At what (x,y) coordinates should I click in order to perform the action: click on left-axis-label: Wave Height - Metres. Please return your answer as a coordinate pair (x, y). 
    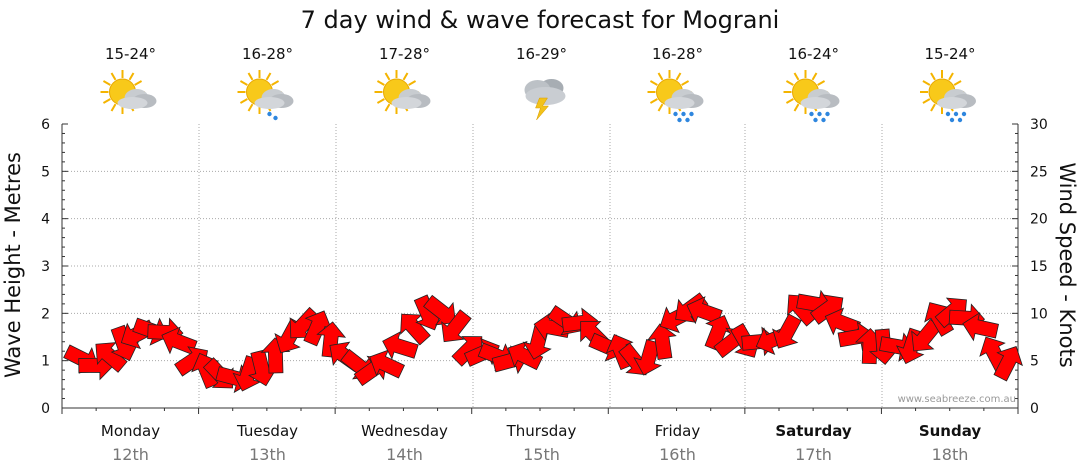
    Looking at the image, I should click on (13, 265).